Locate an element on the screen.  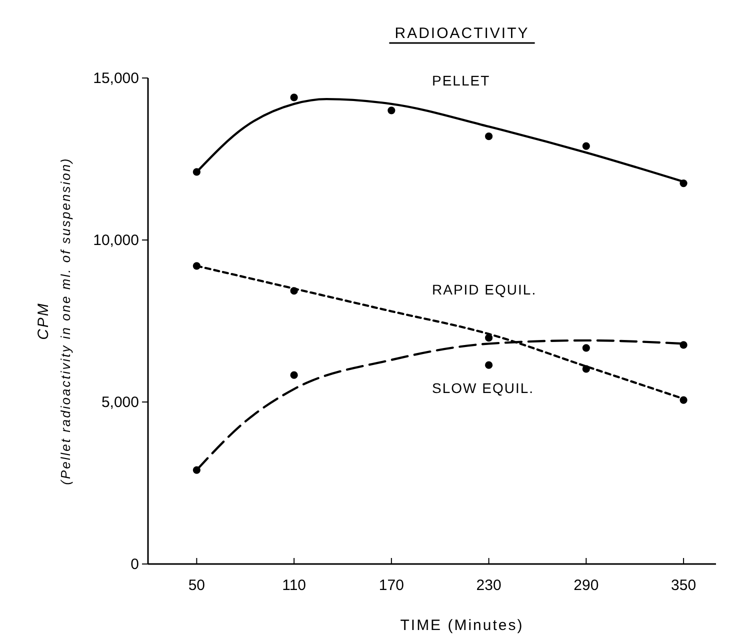
y-axis-title: CPM (Pellet radioactivity in one ml. of suspension) is located at coordinates (54, 321).